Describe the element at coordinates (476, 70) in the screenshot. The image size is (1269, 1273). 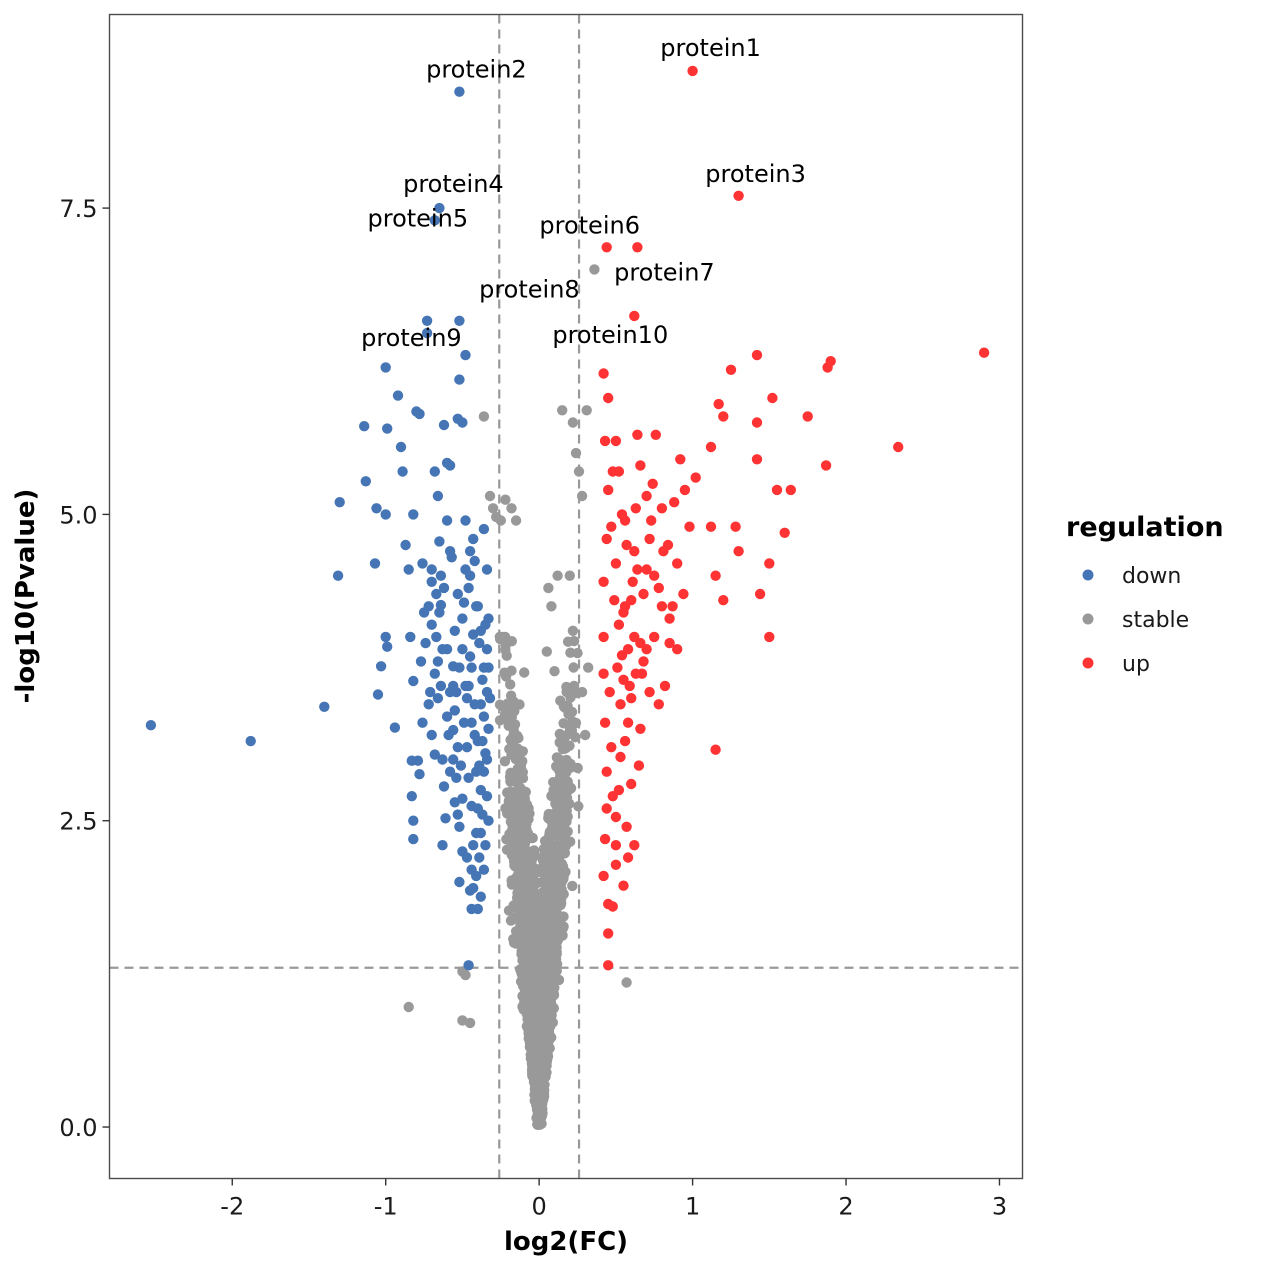
I see `point-label-protein2: protein2` at that location.